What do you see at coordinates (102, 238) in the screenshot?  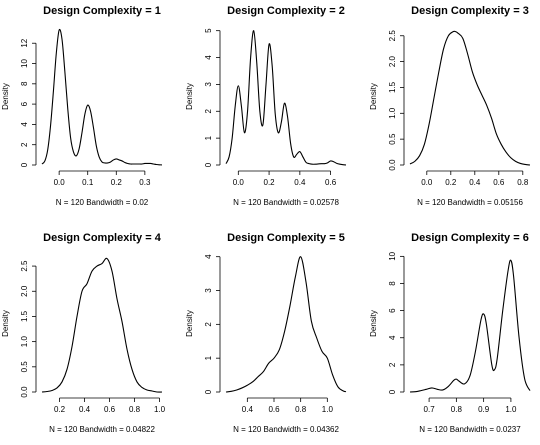 I see `panel-title: Design Complexity = 4` at bounding box center [102, 238].